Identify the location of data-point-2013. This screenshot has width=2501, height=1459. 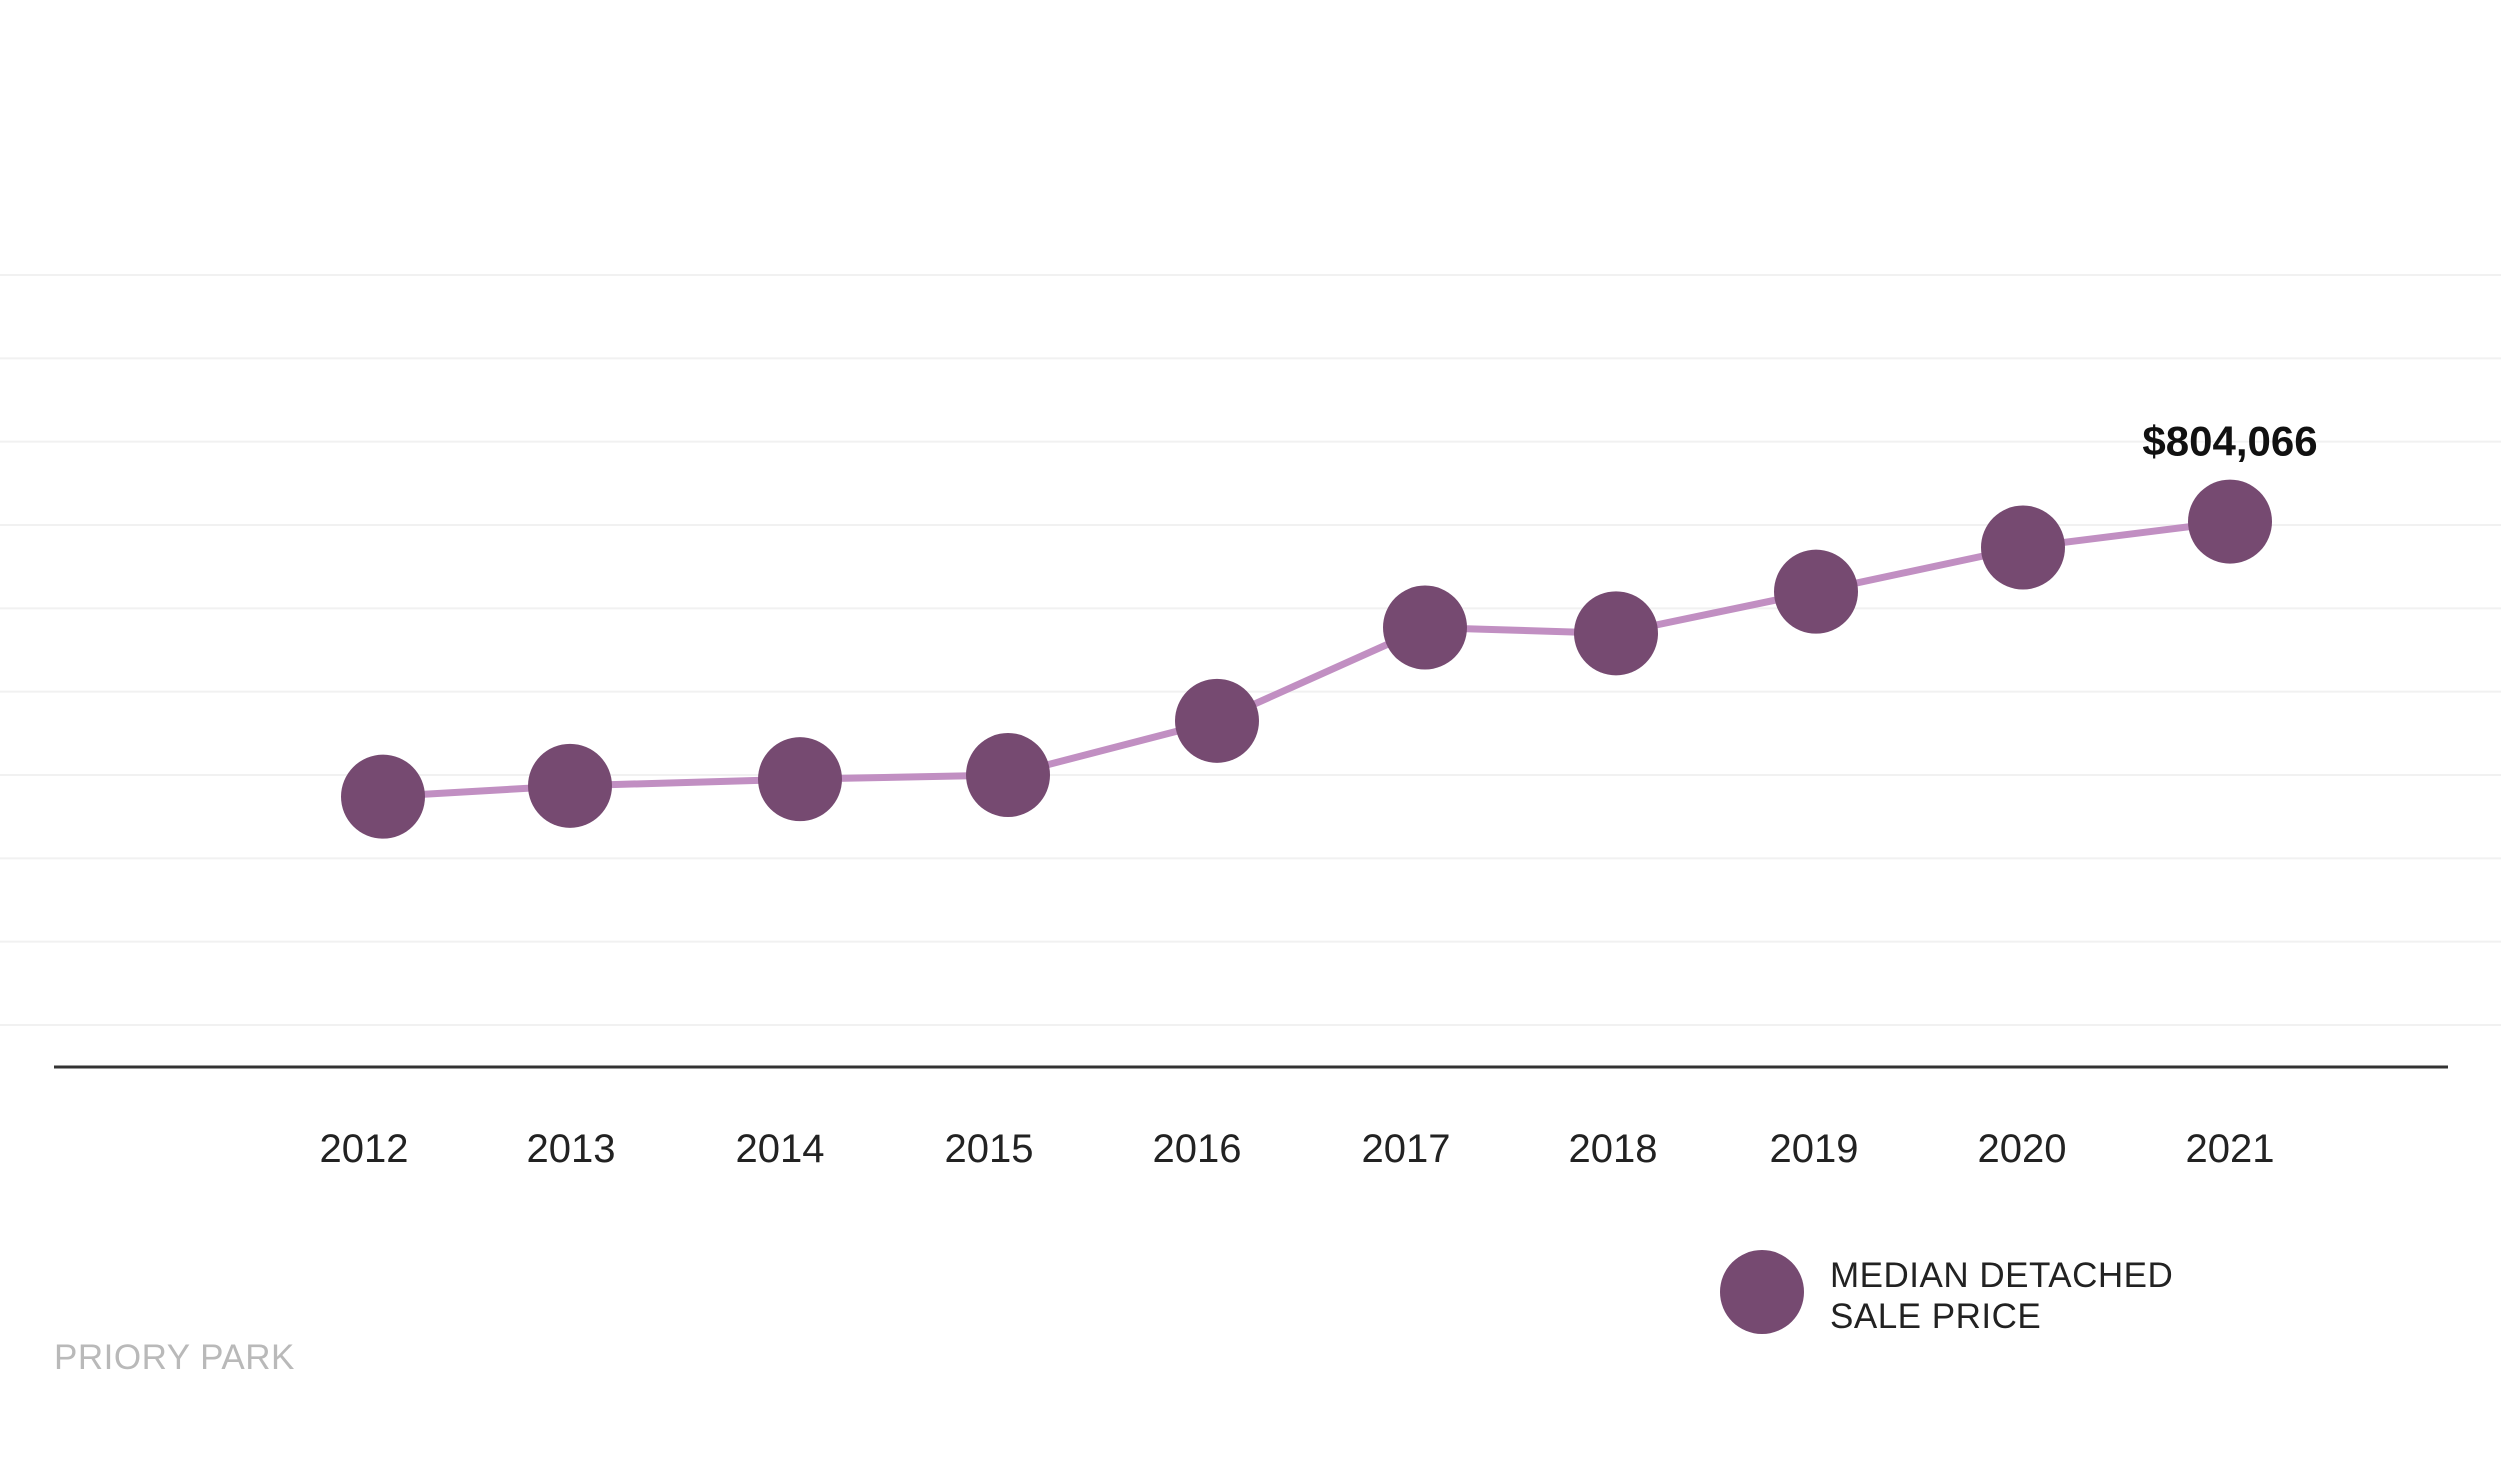
(570, 785).